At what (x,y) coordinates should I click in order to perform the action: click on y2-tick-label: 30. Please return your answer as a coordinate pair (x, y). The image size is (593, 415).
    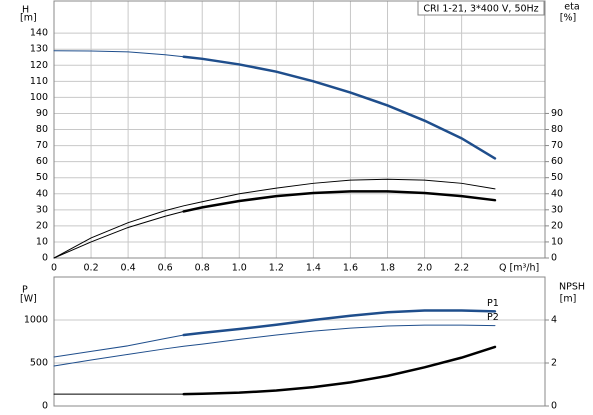
    Looking at the image, I should click on (557, 209).